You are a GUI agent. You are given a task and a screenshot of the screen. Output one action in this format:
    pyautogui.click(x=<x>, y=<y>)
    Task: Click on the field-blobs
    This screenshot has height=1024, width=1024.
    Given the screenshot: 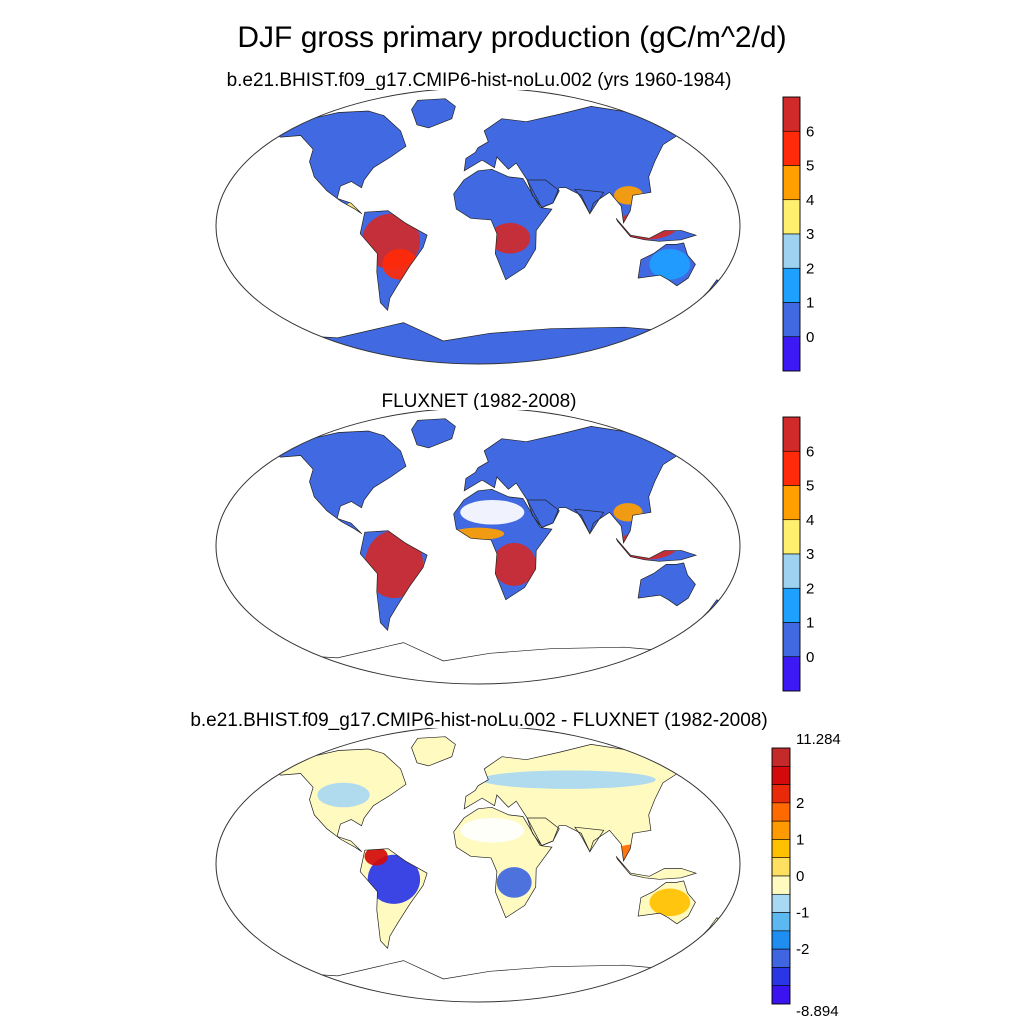 What is the action you would take?
    pyautogui.click(x=527, y=550)
    